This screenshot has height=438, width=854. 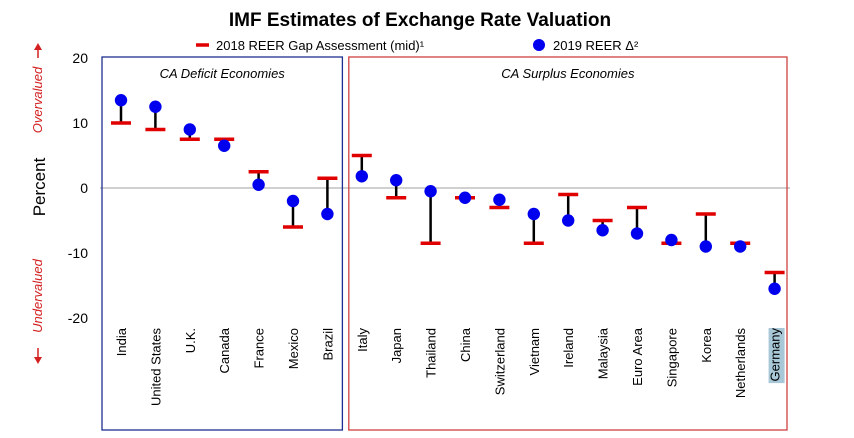 I want to click on category-label: Japan, so click(x=396, y=345).